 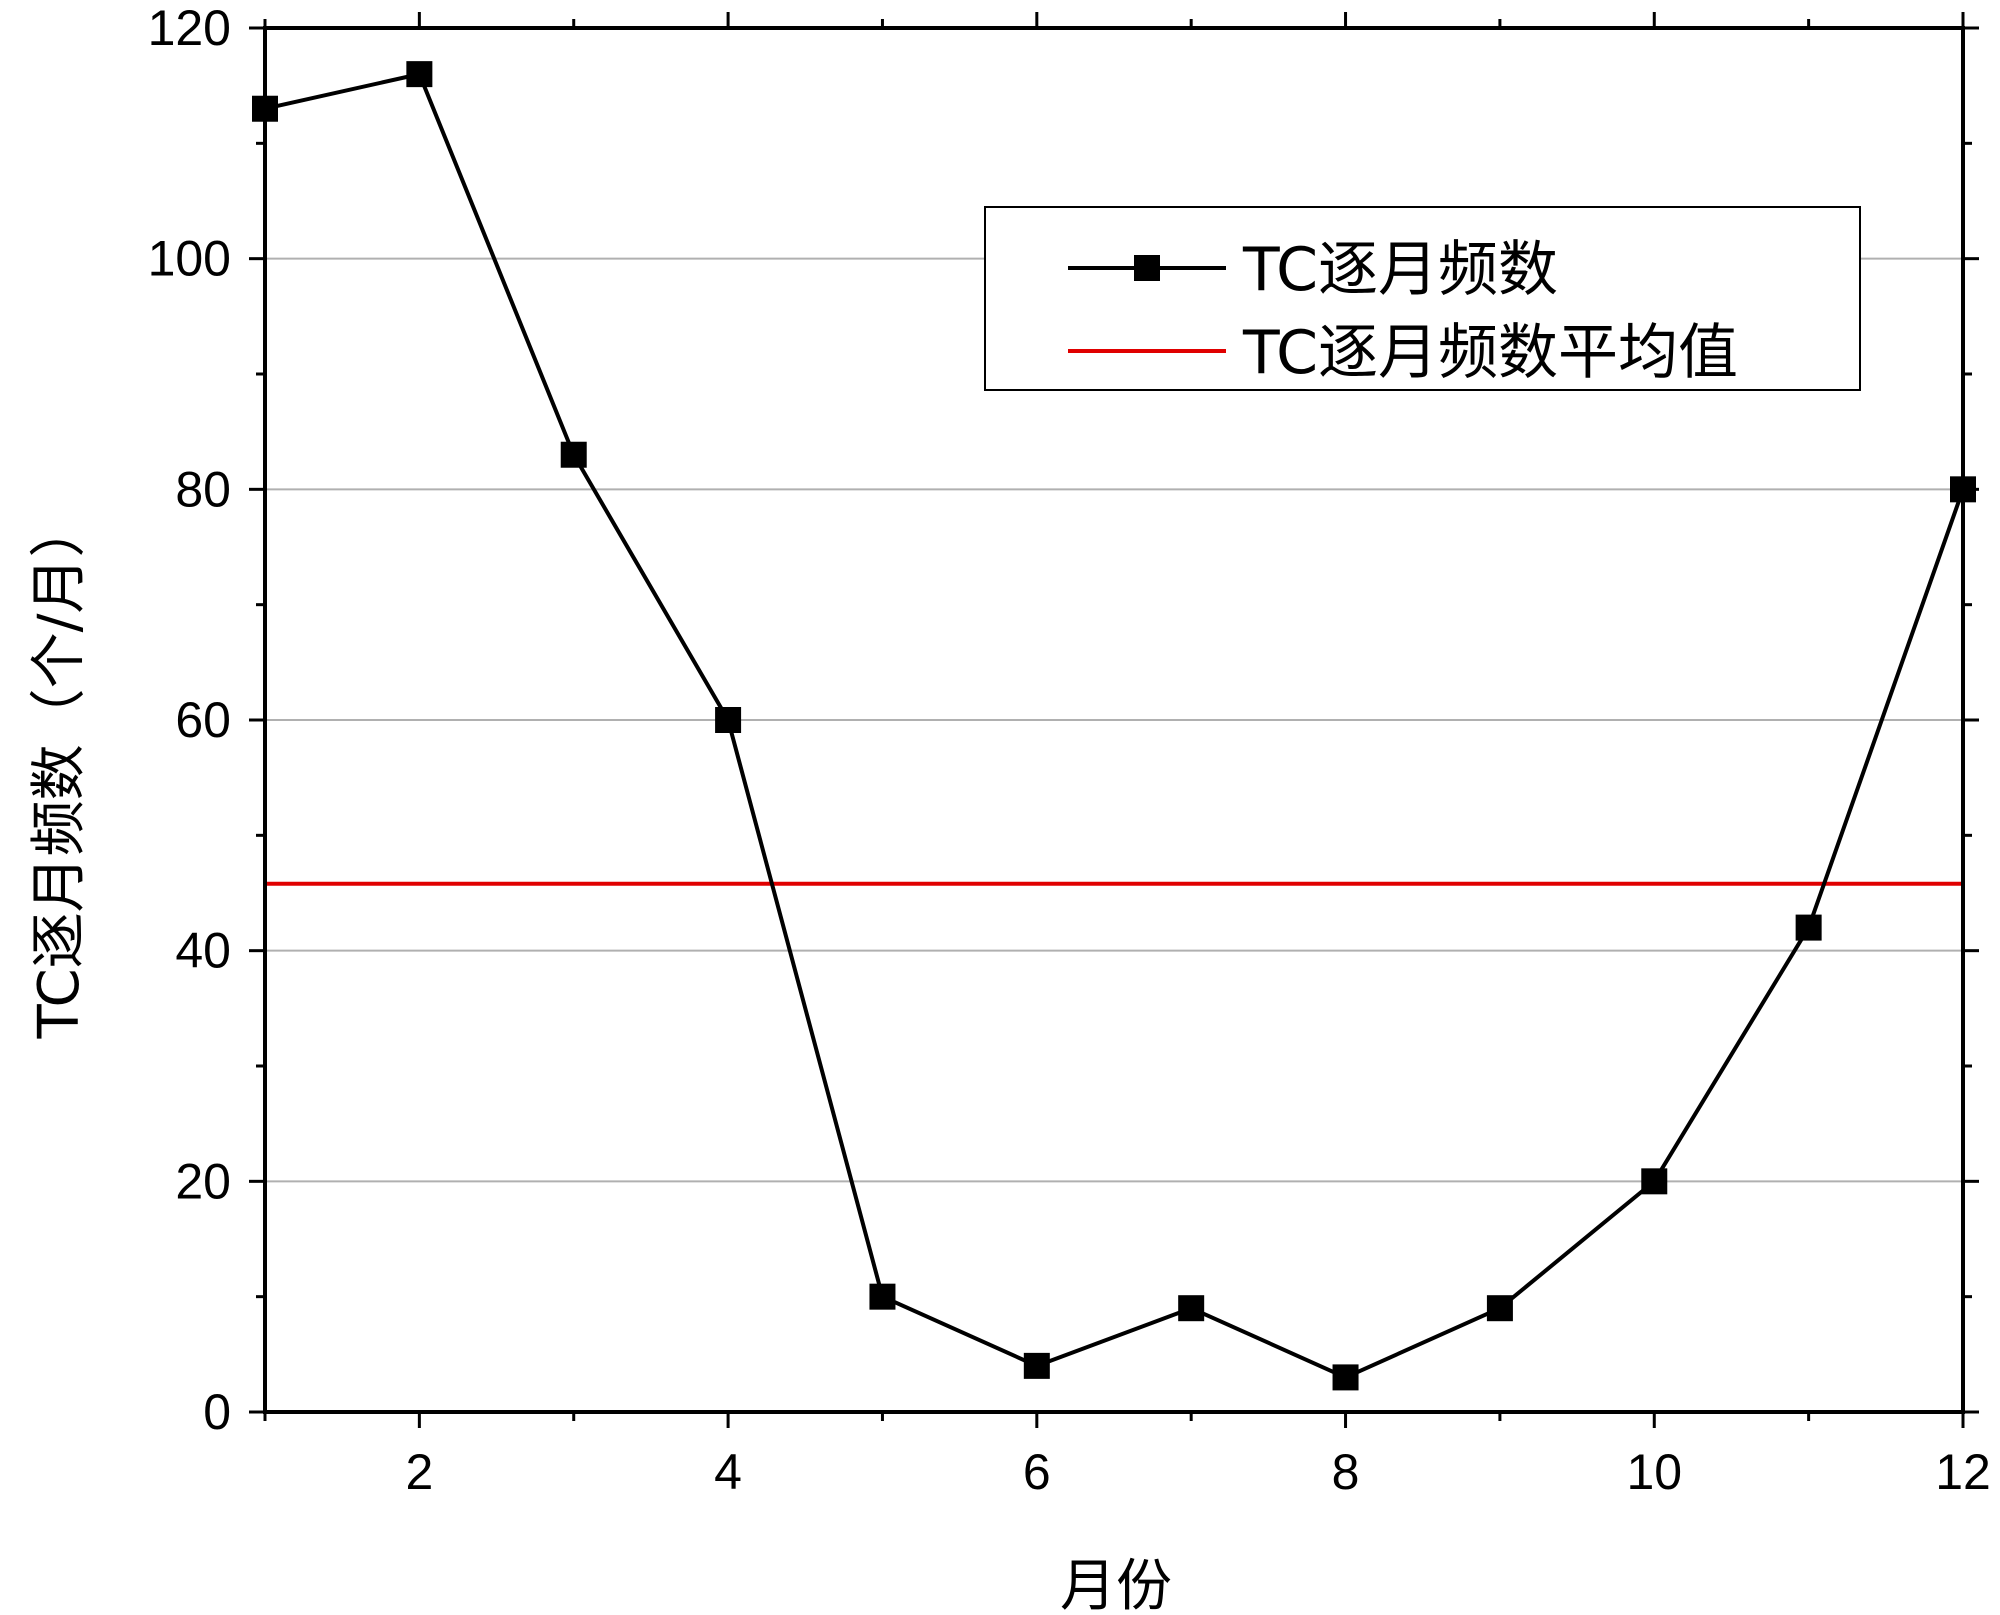 I want to click on x-tick-label: 10, so click(x=1654, y=1472).